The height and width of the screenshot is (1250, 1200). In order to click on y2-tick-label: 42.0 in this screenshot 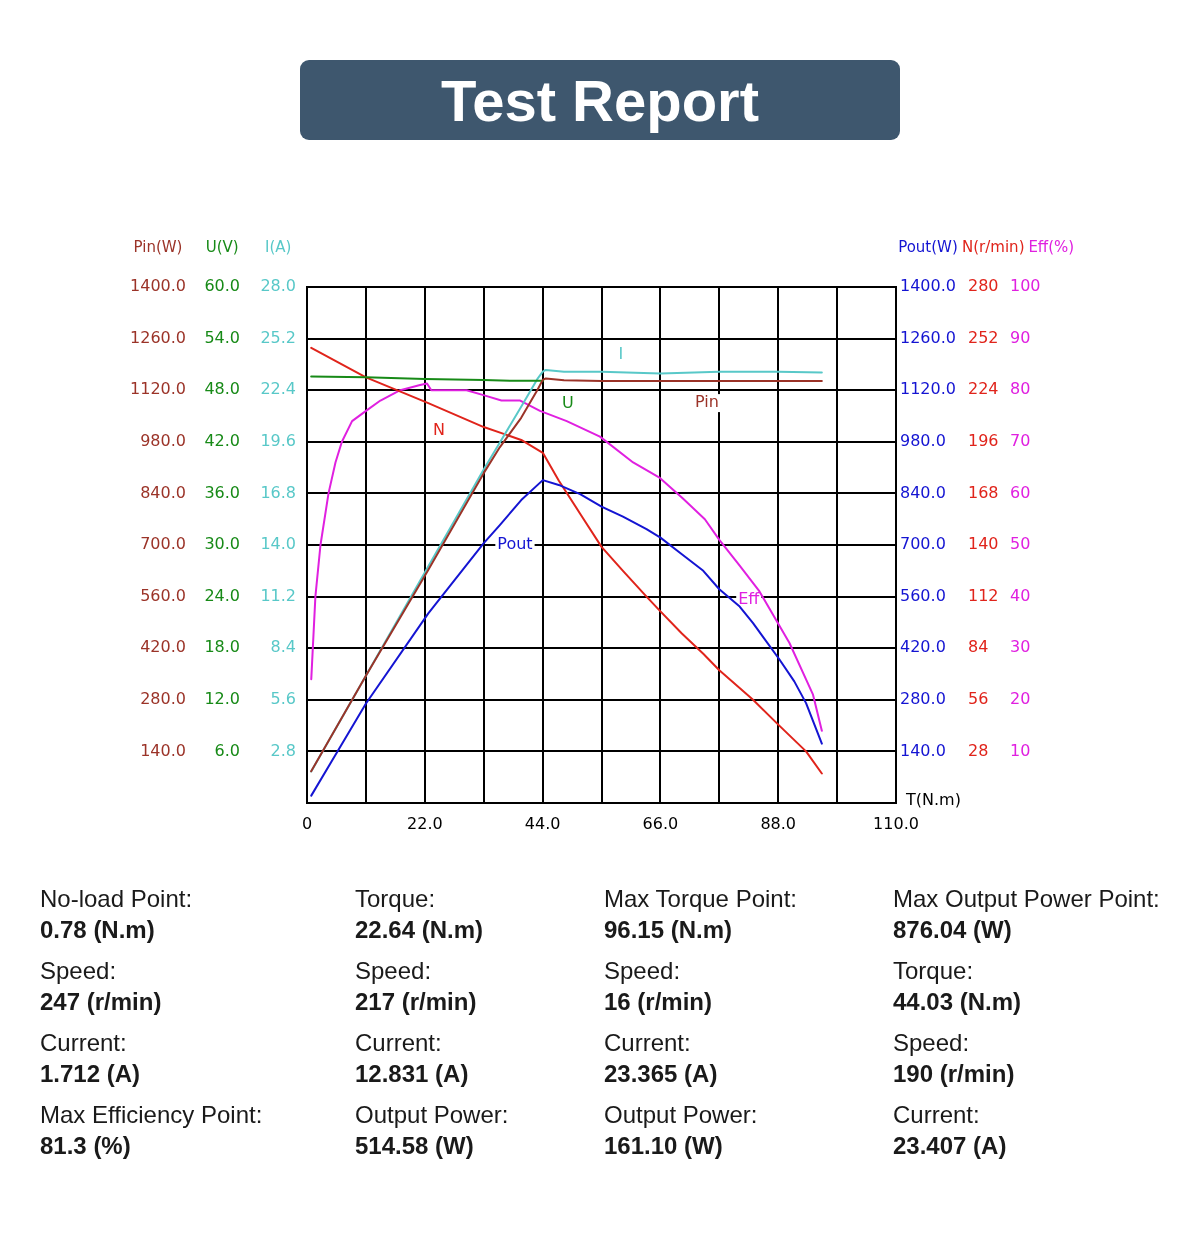, I will do `click(222, 440)`.